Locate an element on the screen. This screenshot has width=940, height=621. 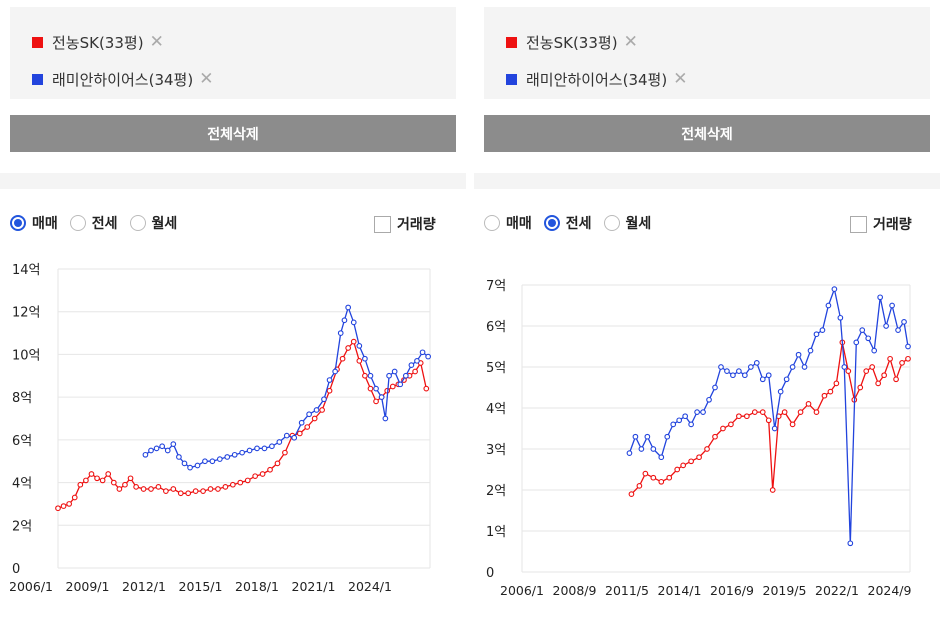
radio-monthly: 월세 is located at coordinates (153, 223).